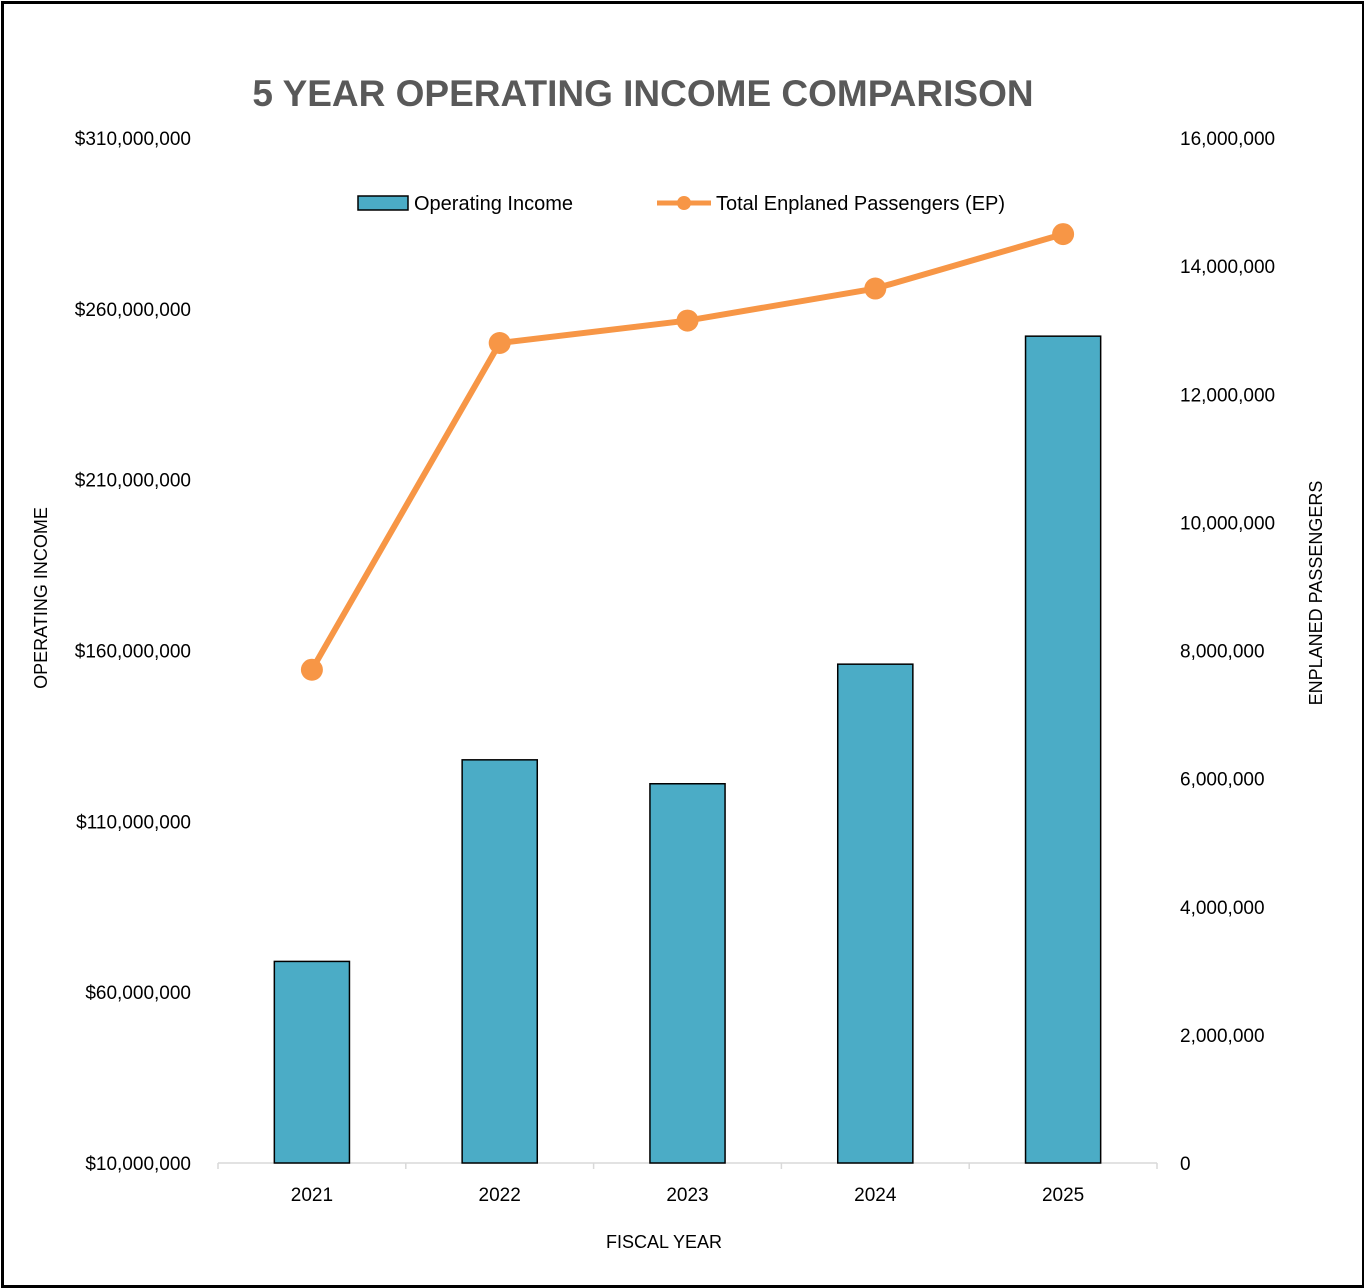 This screenshot has width=1364, height=1288. I want to click on right-tick-label: 8,000,000, so click(1222, 652).